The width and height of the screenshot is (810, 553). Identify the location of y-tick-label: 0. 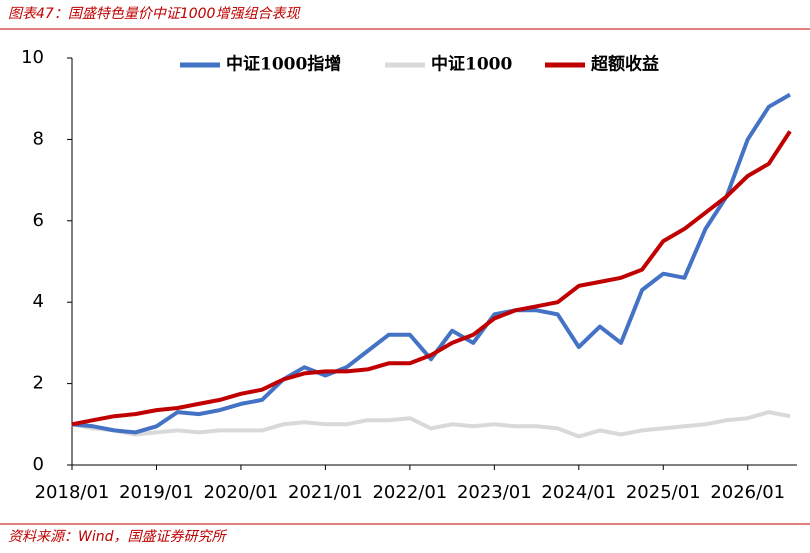
(38, 464).